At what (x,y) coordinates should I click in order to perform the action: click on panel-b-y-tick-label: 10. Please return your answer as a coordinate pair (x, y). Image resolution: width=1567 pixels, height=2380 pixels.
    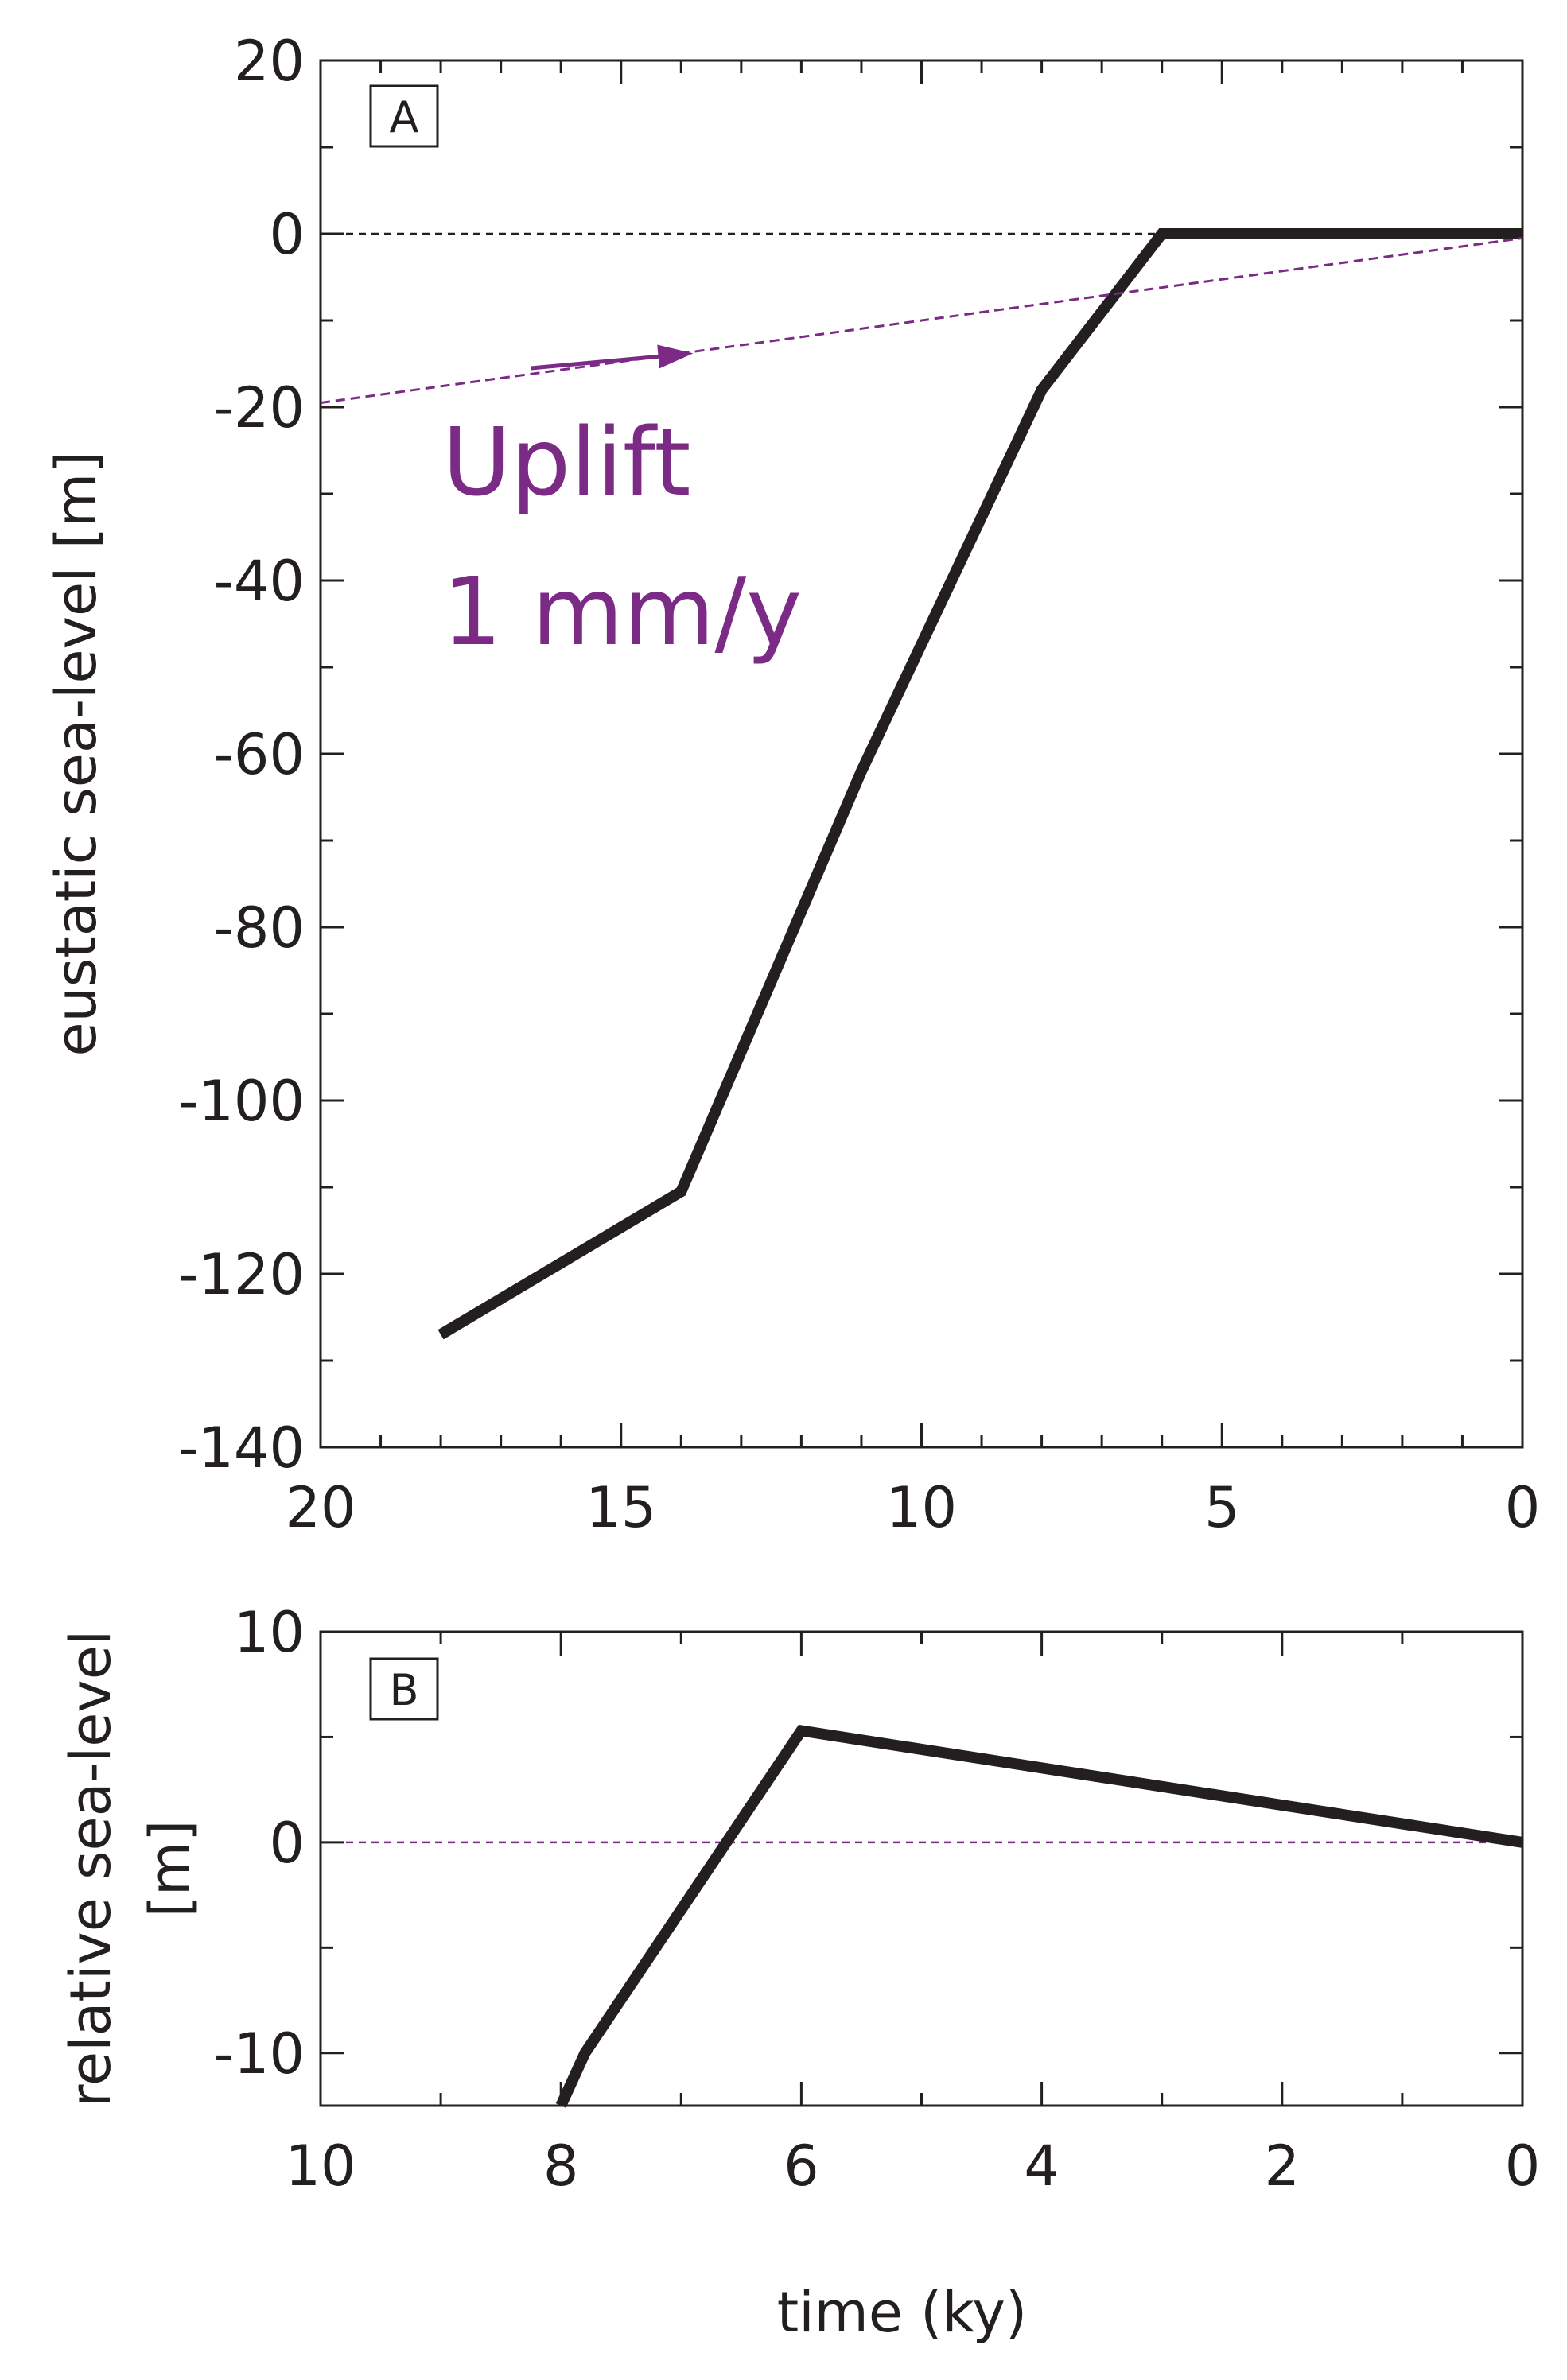
    Looking at the image, I should click on (269, 1633).